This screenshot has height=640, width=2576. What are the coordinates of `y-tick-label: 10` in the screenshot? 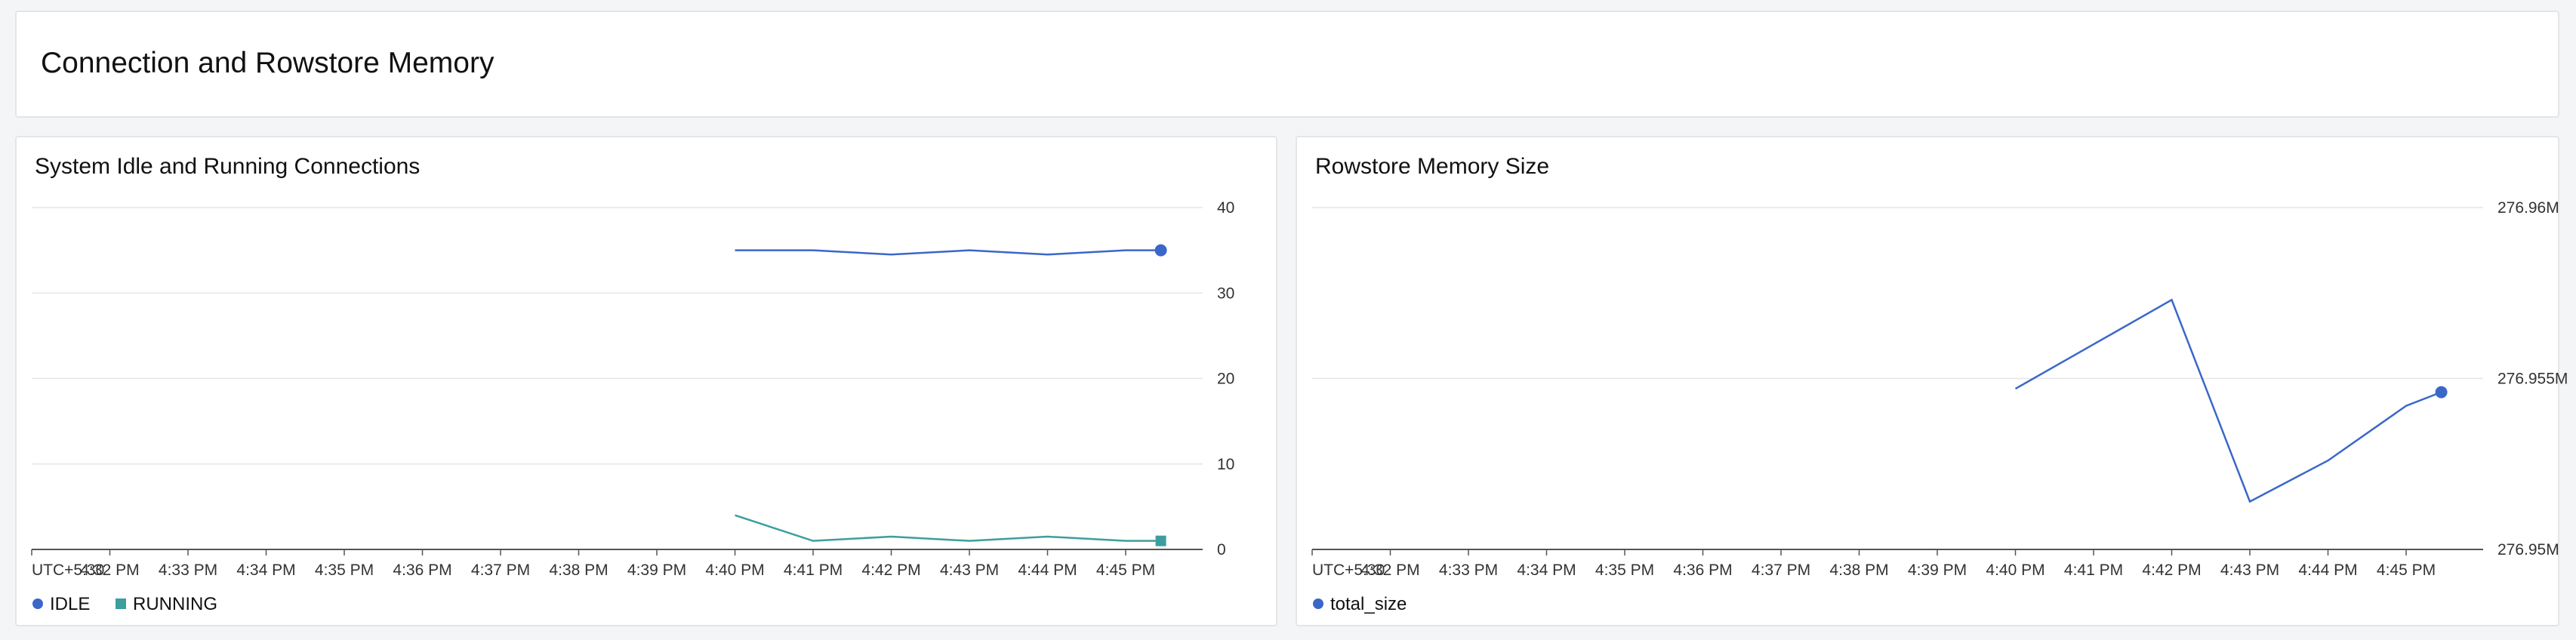 It's located at (1225, 464).